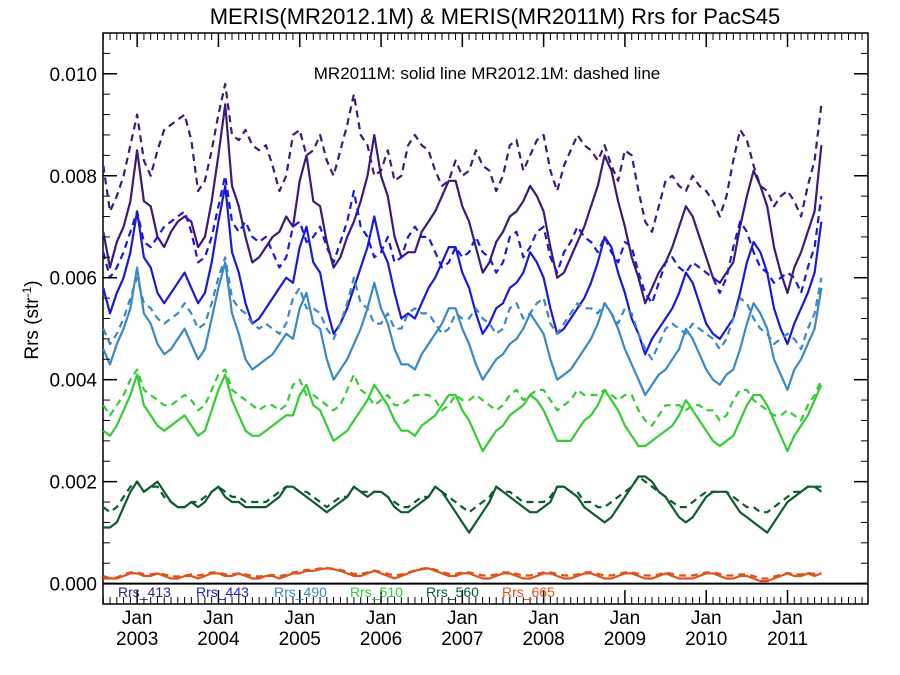 This screenshot has height=675, width=900. What do you see at coordinates (300, 592) in the screenshot?
I see `legend-entry-rrs-490: Rrs_490` at bounding box center [300, 592].